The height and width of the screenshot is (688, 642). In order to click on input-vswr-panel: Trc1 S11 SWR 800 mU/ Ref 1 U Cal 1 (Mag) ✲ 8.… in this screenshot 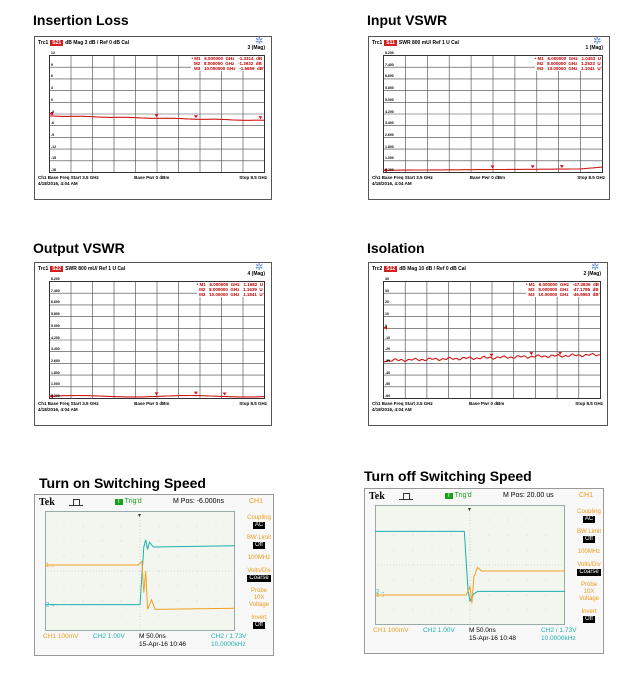, I will do `click(489, 118)`.